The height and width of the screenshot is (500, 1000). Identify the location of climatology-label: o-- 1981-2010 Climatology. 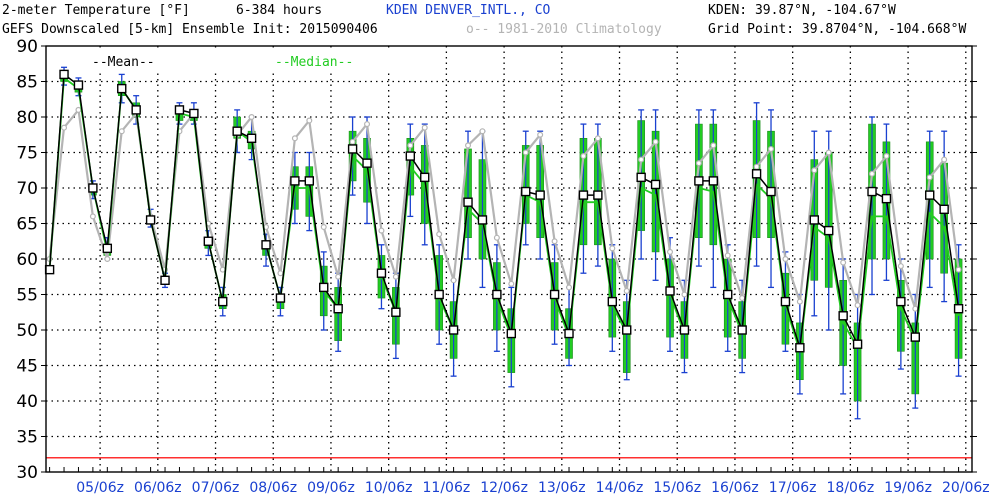
(564, 29).